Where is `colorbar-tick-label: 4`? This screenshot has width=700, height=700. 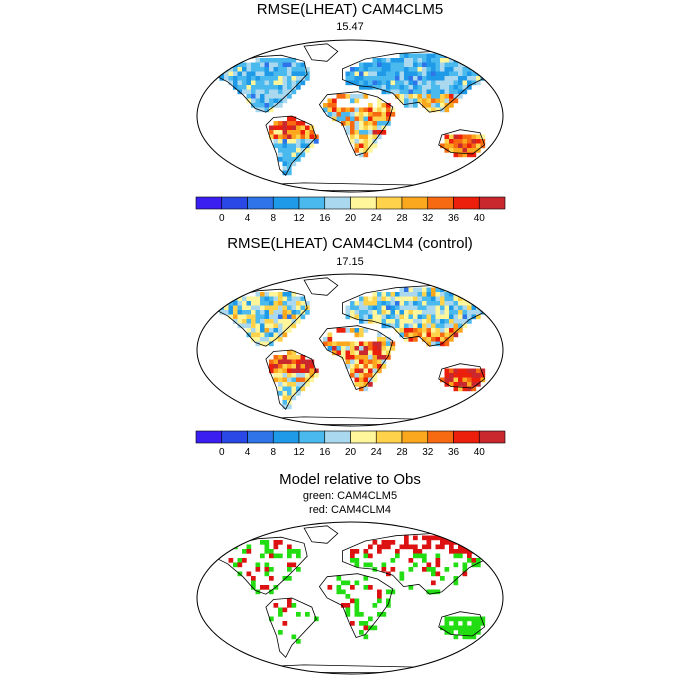 colorbar-tick-label: 4 is located at coordinates (248, 218).